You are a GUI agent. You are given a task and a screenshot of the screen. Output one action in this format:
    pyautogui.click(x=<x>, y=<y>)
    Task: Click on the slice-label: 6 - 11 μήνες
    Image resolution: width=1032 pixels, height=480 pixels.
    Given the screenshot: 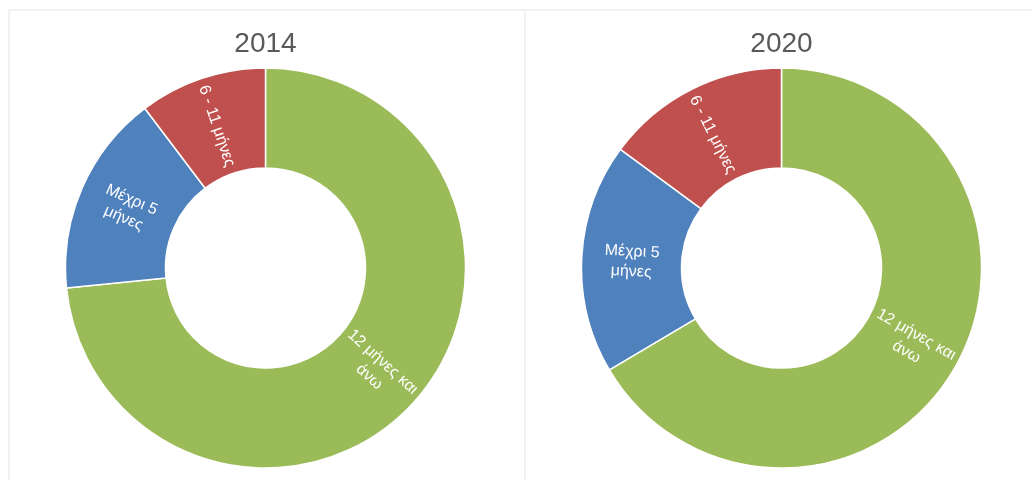 What is the action you would take?
    pyautogui.click(x=218, y=126)
    